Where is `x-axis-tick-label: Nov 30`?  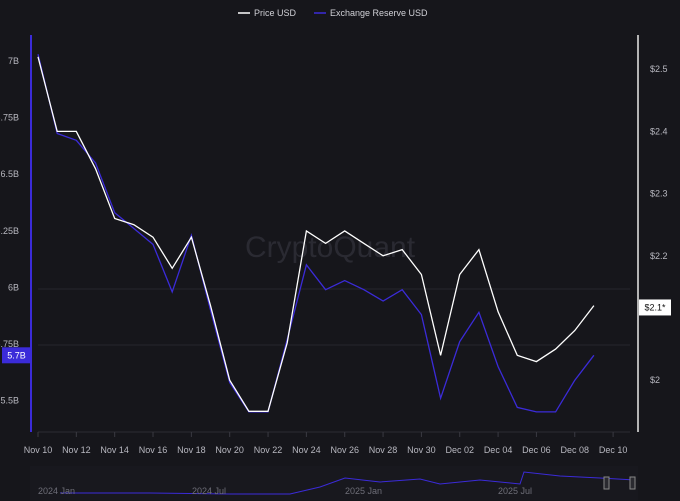
x-axis-tick-label: Nov 30 is located at coordinates (421, 450).